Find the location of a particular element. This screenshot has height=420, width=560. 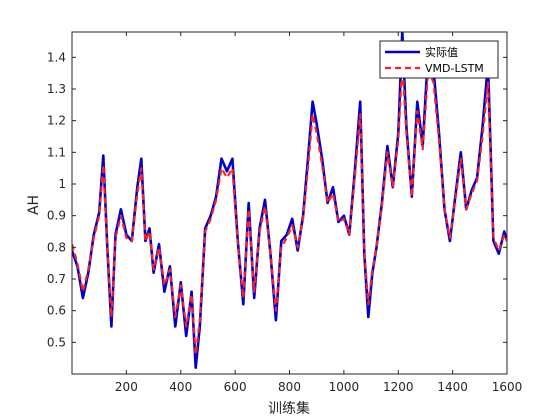

x-axis-title: 训练集 is located at coordinates (289, 408).